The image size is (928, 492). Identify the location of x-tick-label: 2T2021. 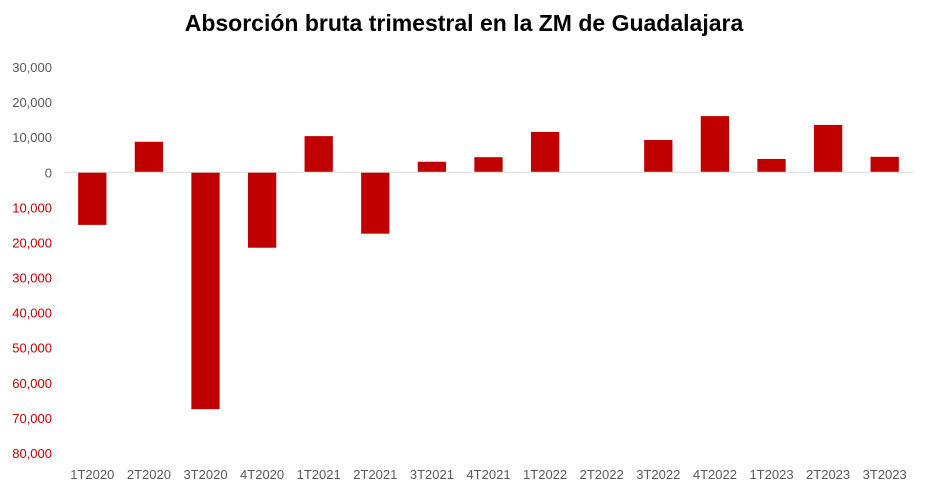
(375, 474).